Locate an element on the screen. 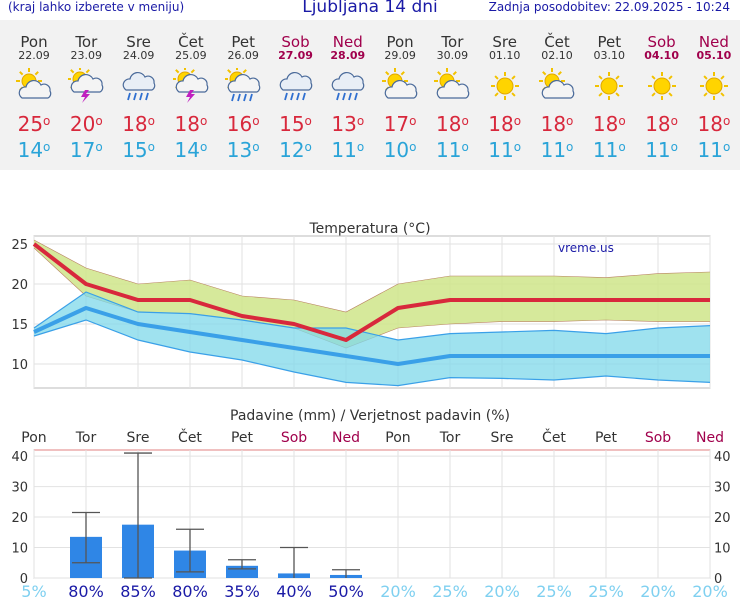 Image resolution: width=740 pixels, height=600 pixels. y-tick-label: 15 is located at coordinates (19, 325).